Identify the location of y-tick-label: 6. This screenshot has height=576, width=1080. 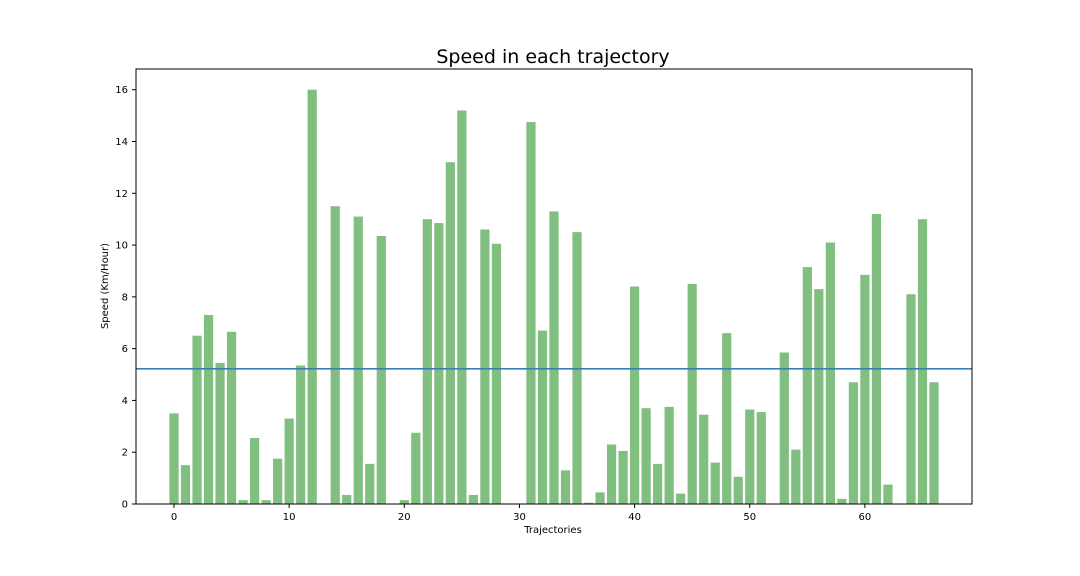
(125, 349).